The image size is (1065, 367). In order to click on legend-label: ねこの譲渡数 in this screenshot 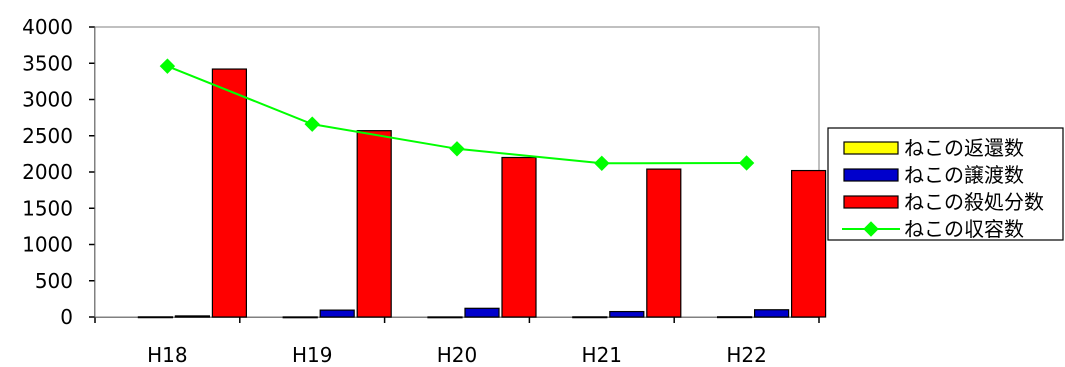, I will do `click(964, 175)`.